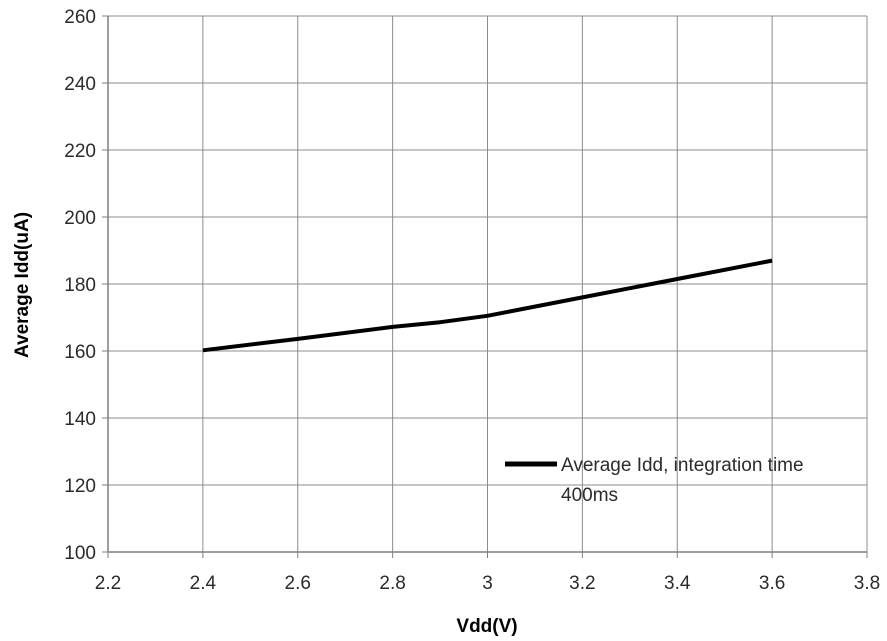 This screenshot has height=641, width=887. I want to click on x-tick-label: 3.4, so click(677, 583).